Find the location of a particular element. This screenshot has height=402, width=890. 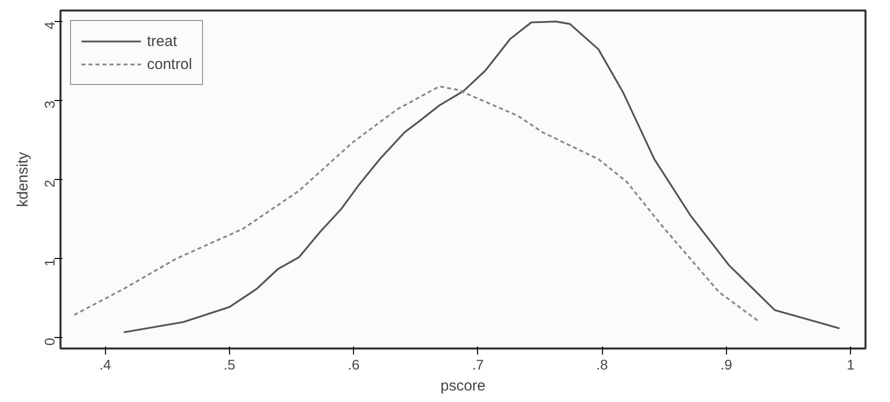

y-axis-title: kdensity is located at coordinates (23, 179).